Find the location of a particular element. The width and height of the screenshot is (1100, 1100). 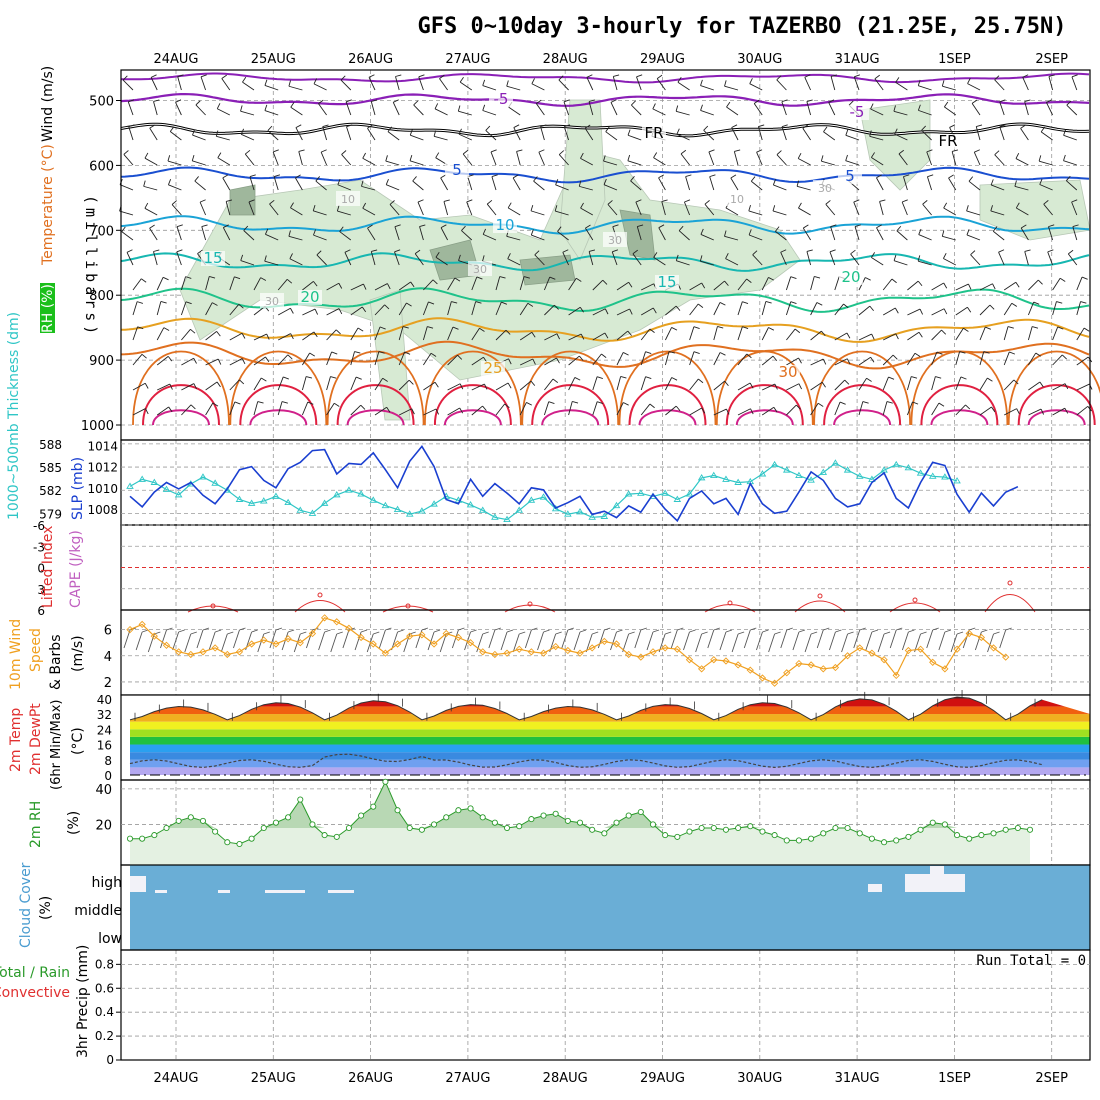

contour-m10 is located at coordinates (605, 78).